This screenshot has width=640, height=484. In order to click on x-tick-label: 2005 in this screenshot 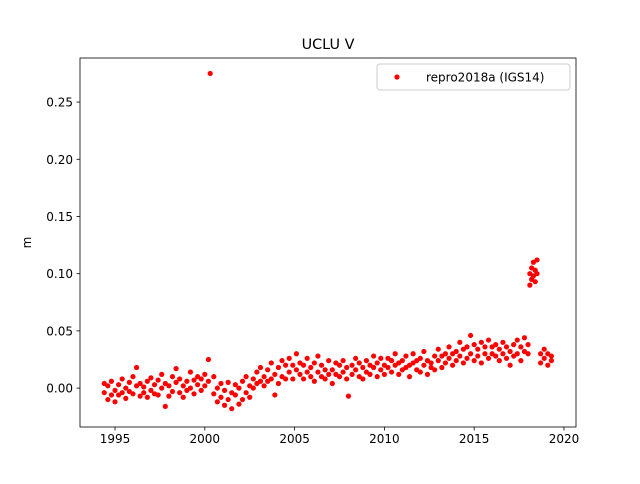, I will do `click(294, 439)`.